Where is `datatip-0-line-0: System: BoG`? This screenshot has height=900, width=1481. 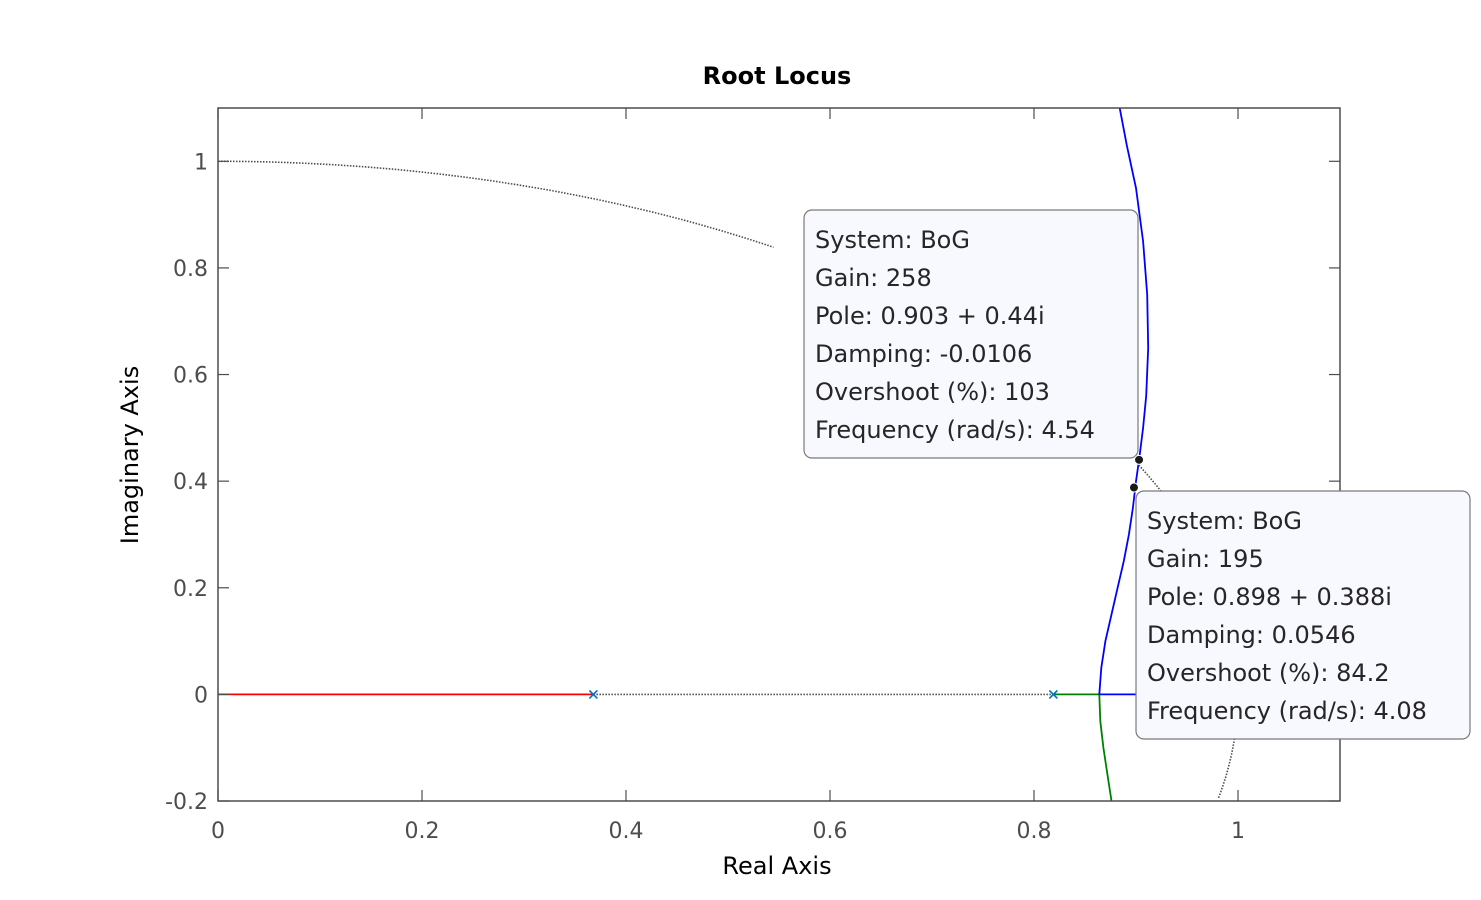 datatip-0-line-0: System: BoG is located at coordinates (892, 240).